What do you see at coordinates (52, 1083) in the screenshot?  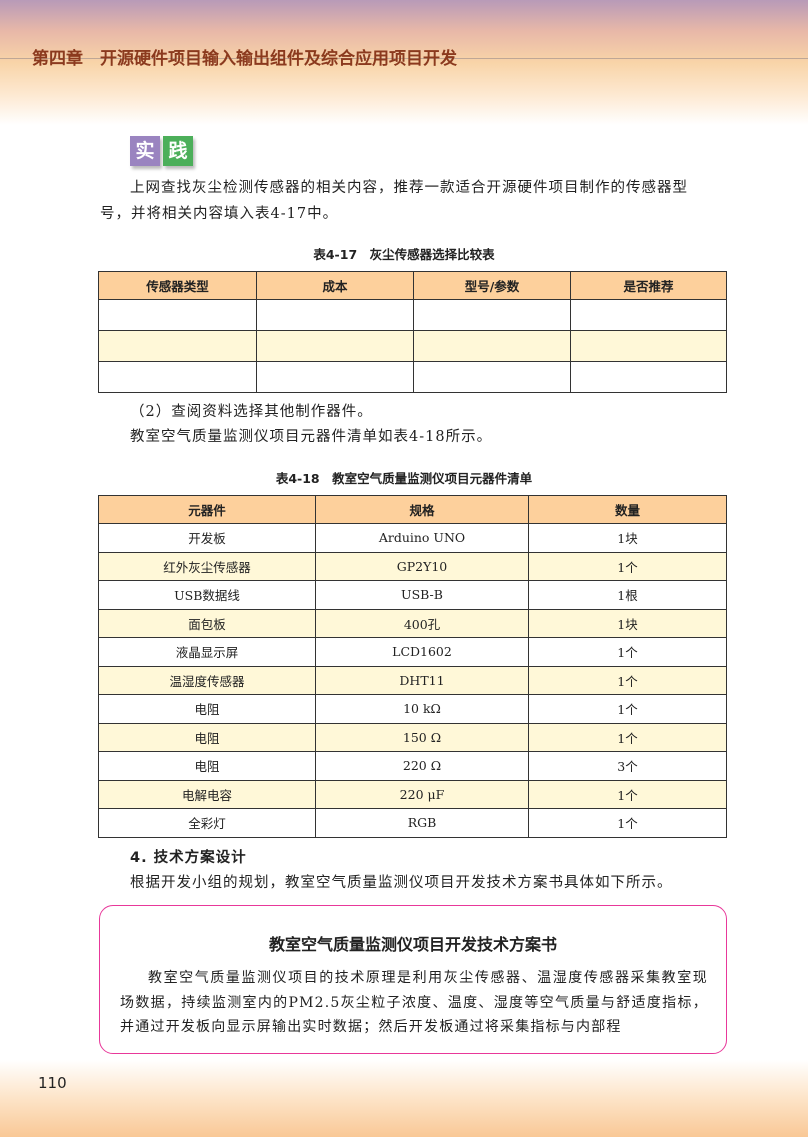 I see `page-number: 110` at bounding box center [52, 1083].